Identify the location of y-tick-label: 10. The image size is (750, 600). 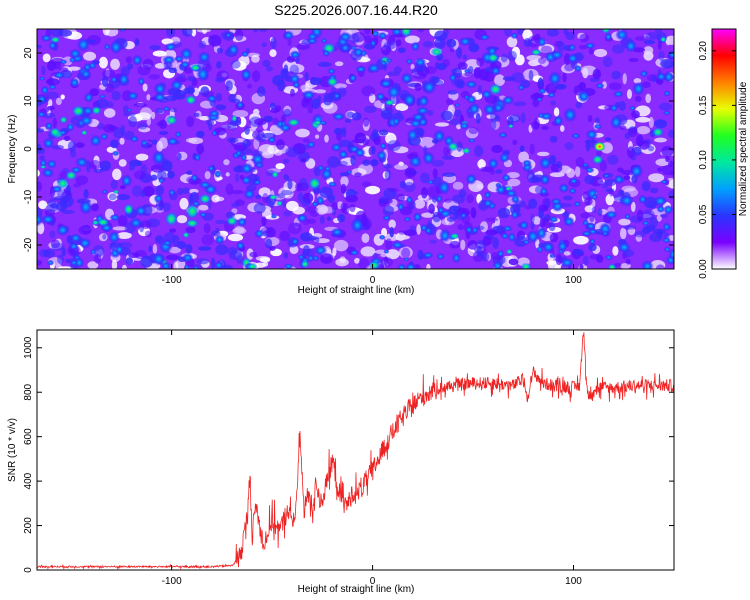
(28, 101).